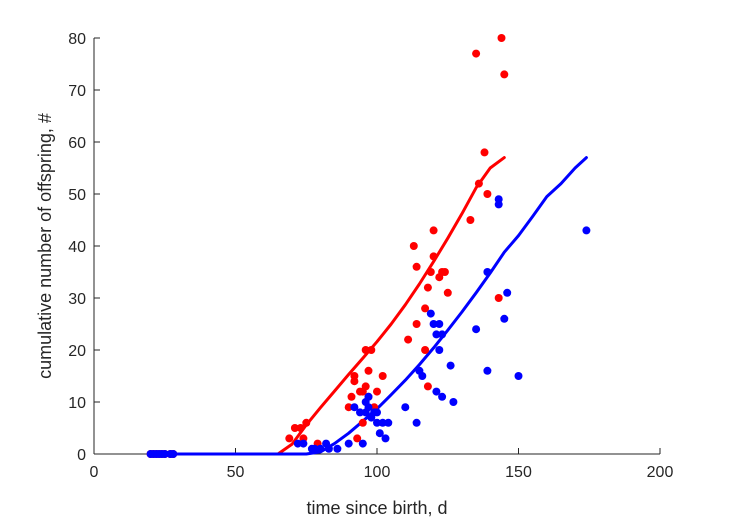  What do you see at coordinates (236, 472) in the screenshot?
I see `x-tick-label: 50` at bounding box center [236, 472].